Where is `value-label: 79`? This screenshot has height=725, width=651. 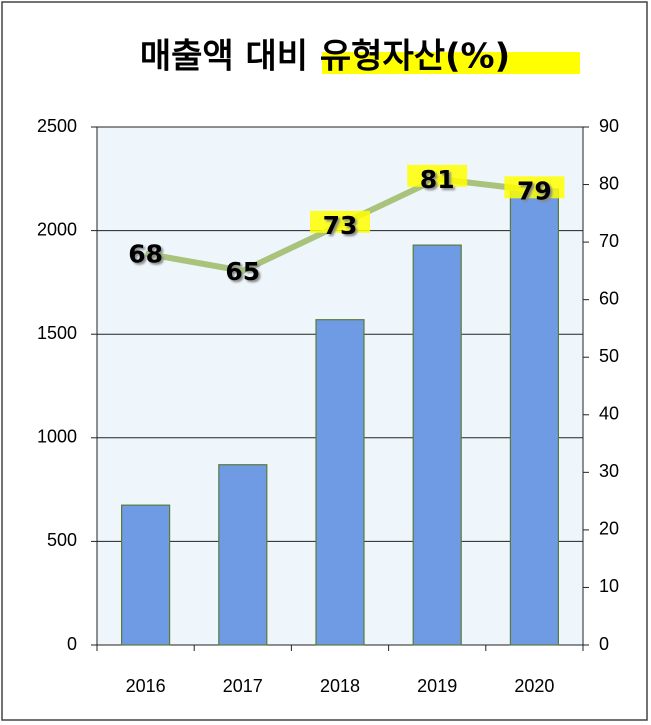 value-label: 79 is located at coordinates (534, 190).